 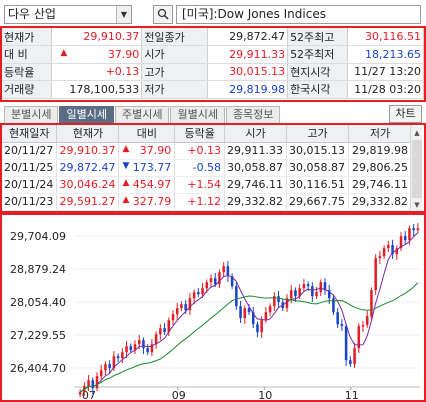 I want to click on vertical-scrollbar: ▲ ▼, so click(x=416, y=169).